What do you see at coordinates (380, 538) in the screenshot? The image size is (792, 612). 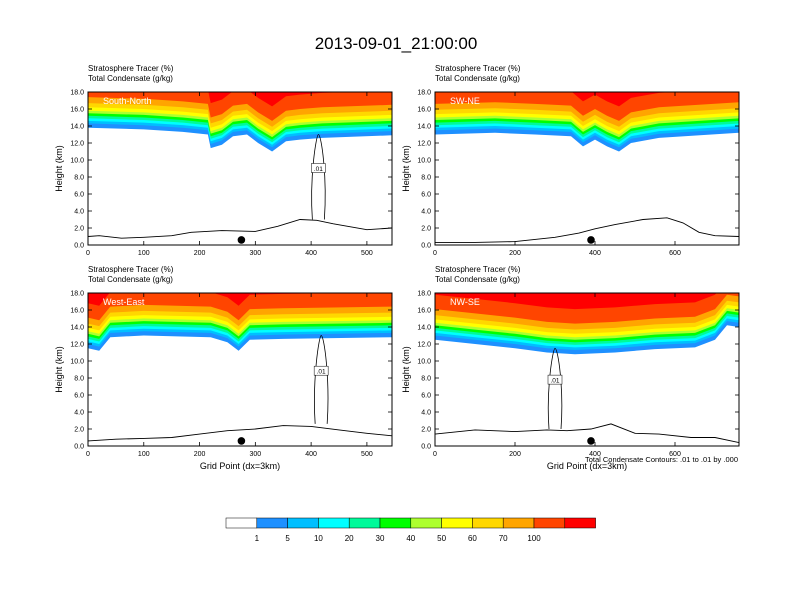 I see `colorbar-label: 30` at bounding box center [380, 538].